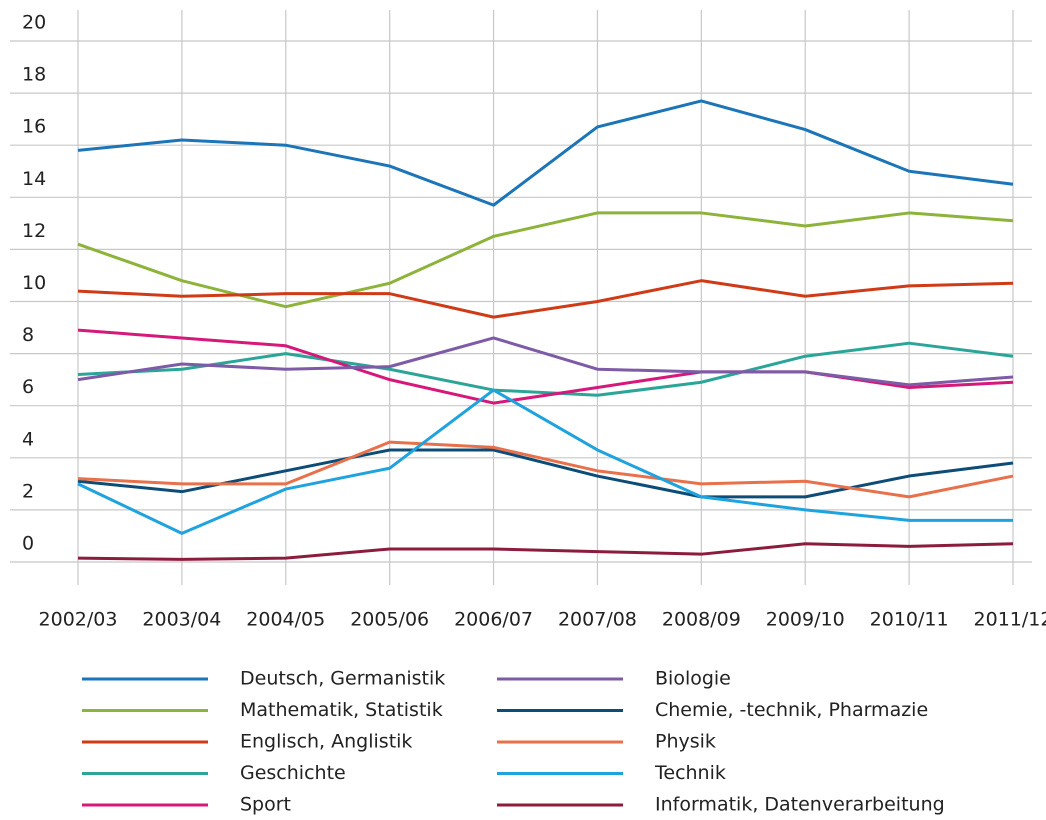 This screenshot has width=1046, height=820. I want to click on y-tick-label: 12, so click(34, 231).